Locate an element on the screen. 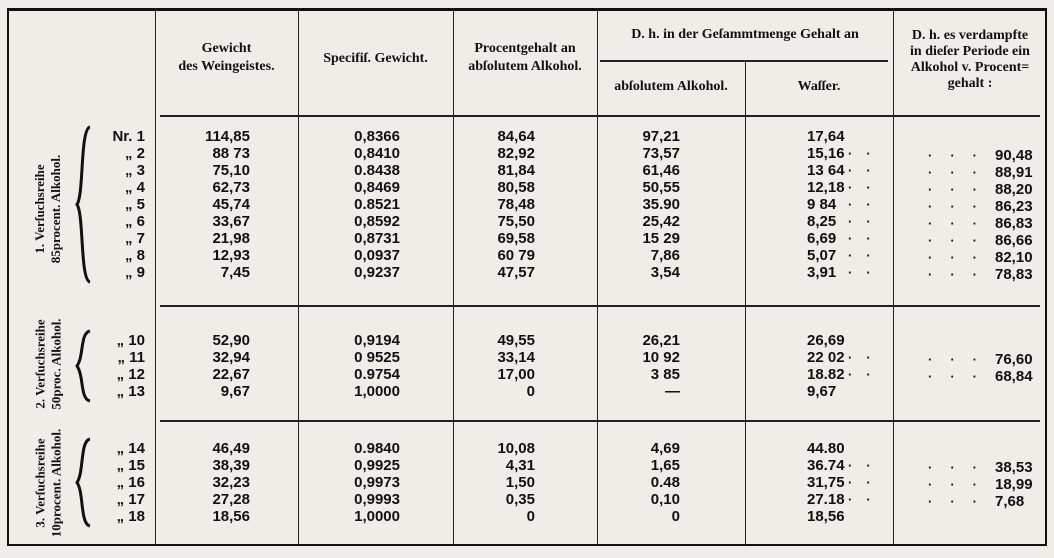  cell-evap: ···86,23 is located at coordinates (970, 206).